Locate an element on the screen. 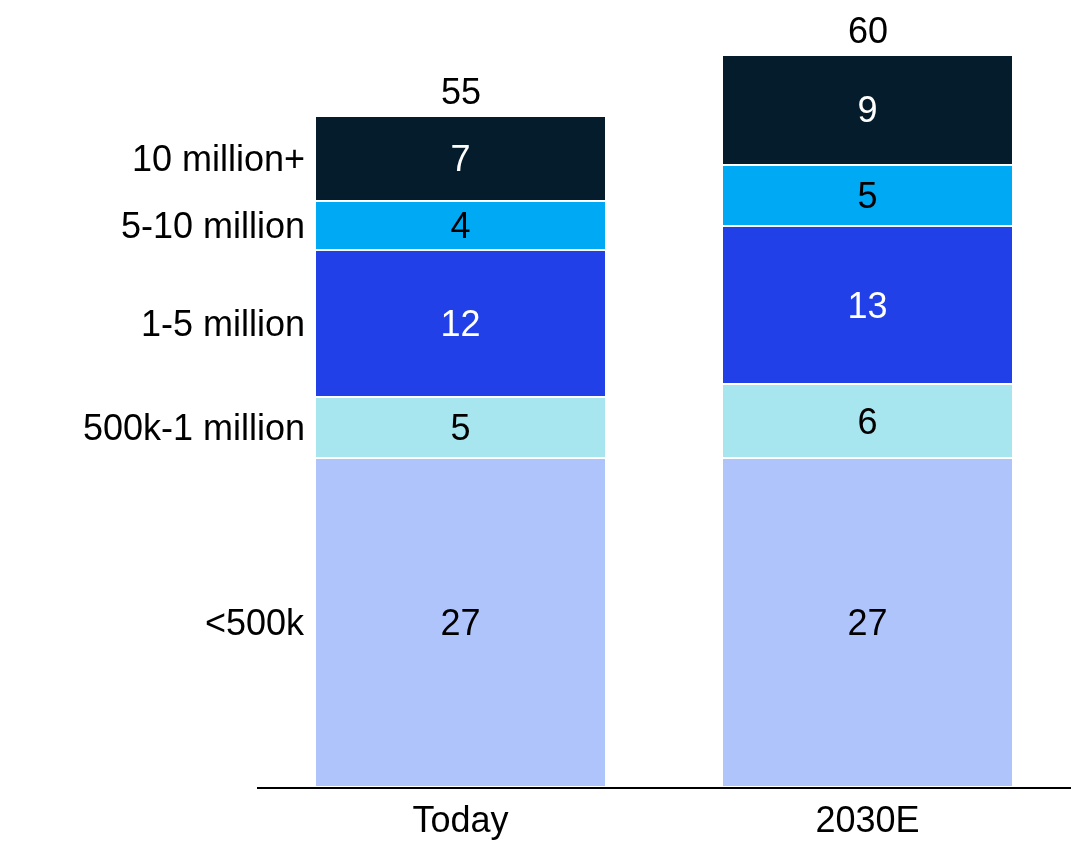 This screenshot has width=1071, height=850. data-label: 7 is located at coordinates (460, 159).